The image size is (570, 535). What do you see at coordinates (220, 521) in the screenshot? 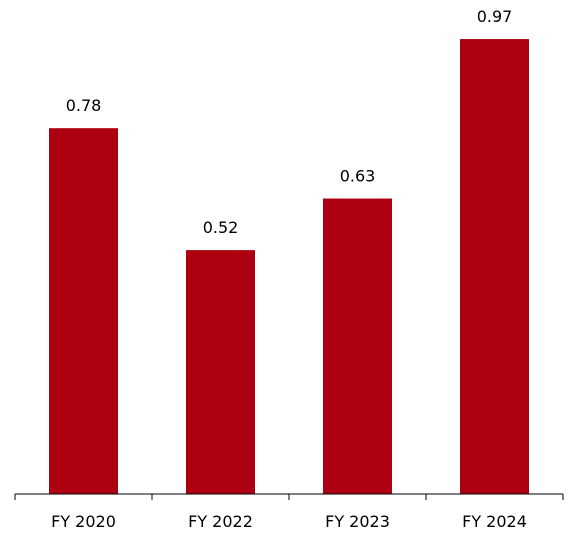
I see `x-tick-label: FY 2022` at bounding box center [220, 521].